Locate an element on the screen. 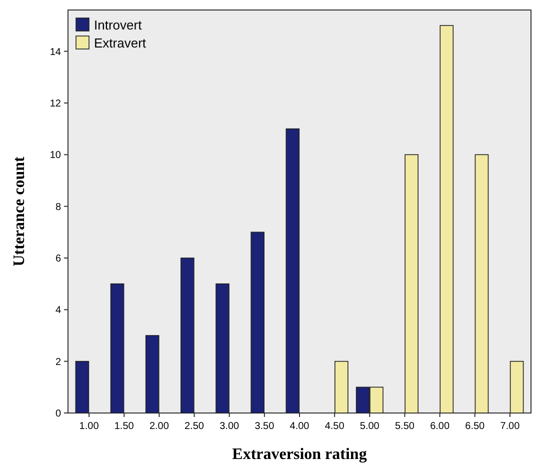 This screenshot has width=543, height=471. x-tick-label: 3.00 is located at coordinates (230, 426).